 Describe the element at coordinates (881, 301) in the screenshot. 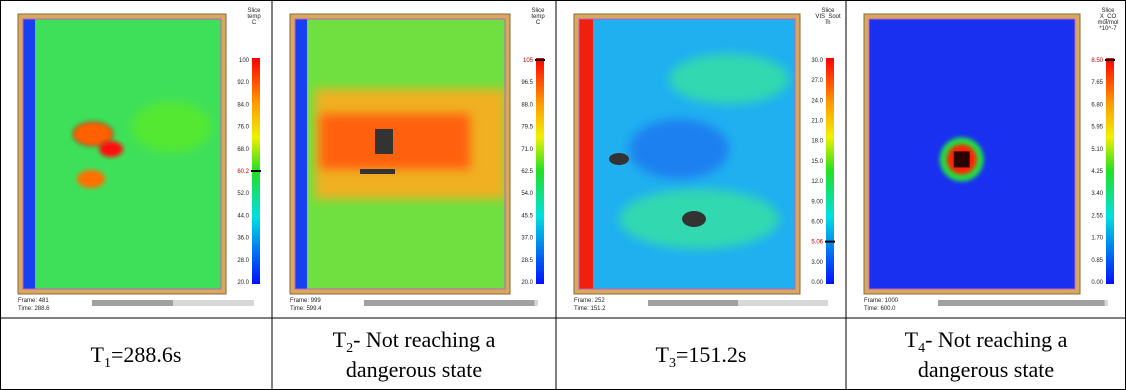

I see `frame-label: Frame: 1000` at that location.